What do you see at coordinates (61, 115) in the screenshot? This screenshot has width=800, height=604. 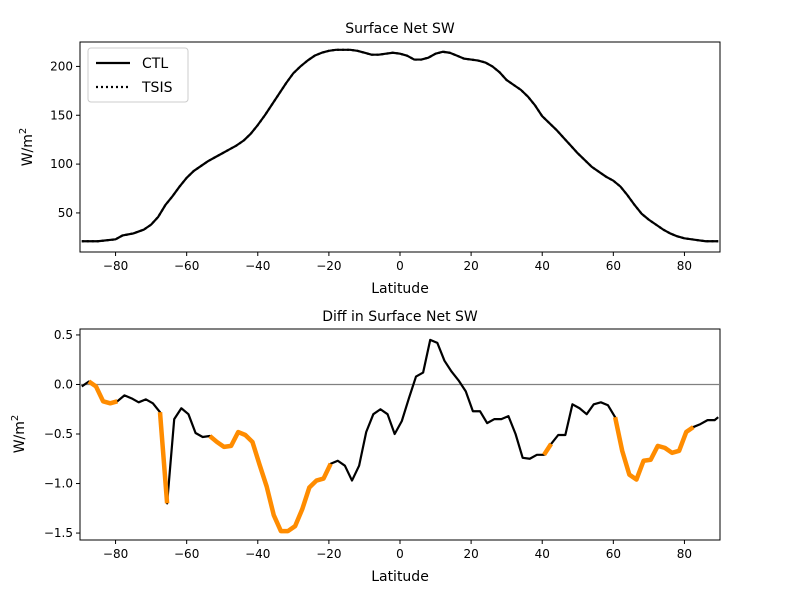 I see `y-tick-label: 150` at bounding box center [61, 115].